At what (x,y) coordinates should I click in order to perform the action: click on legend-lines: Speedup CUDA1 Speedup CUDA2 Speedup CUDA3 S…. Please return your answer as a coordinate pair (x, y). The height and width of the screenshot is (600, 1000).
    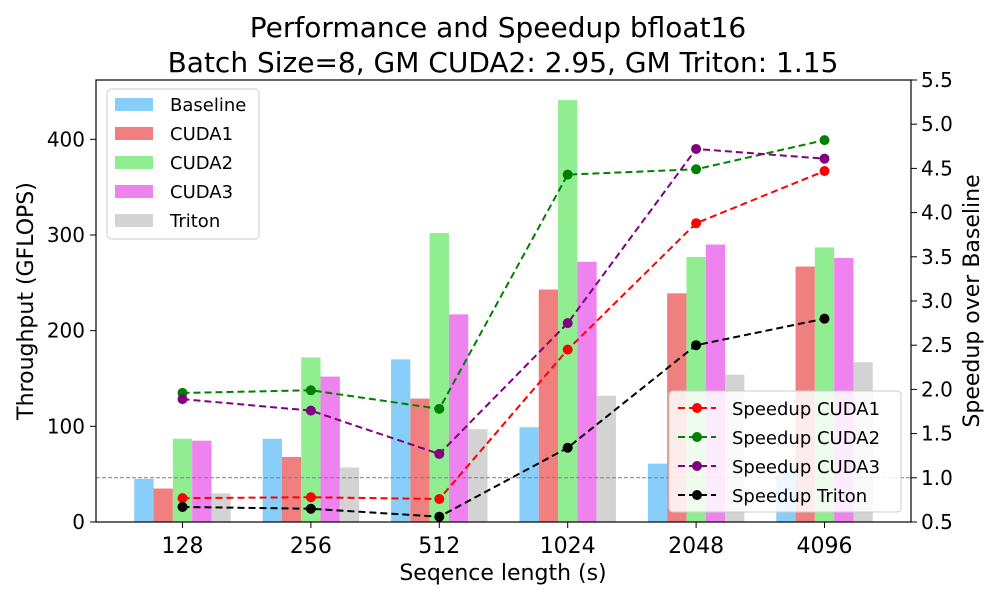
    Looking at the image, I should click on (785, 451).